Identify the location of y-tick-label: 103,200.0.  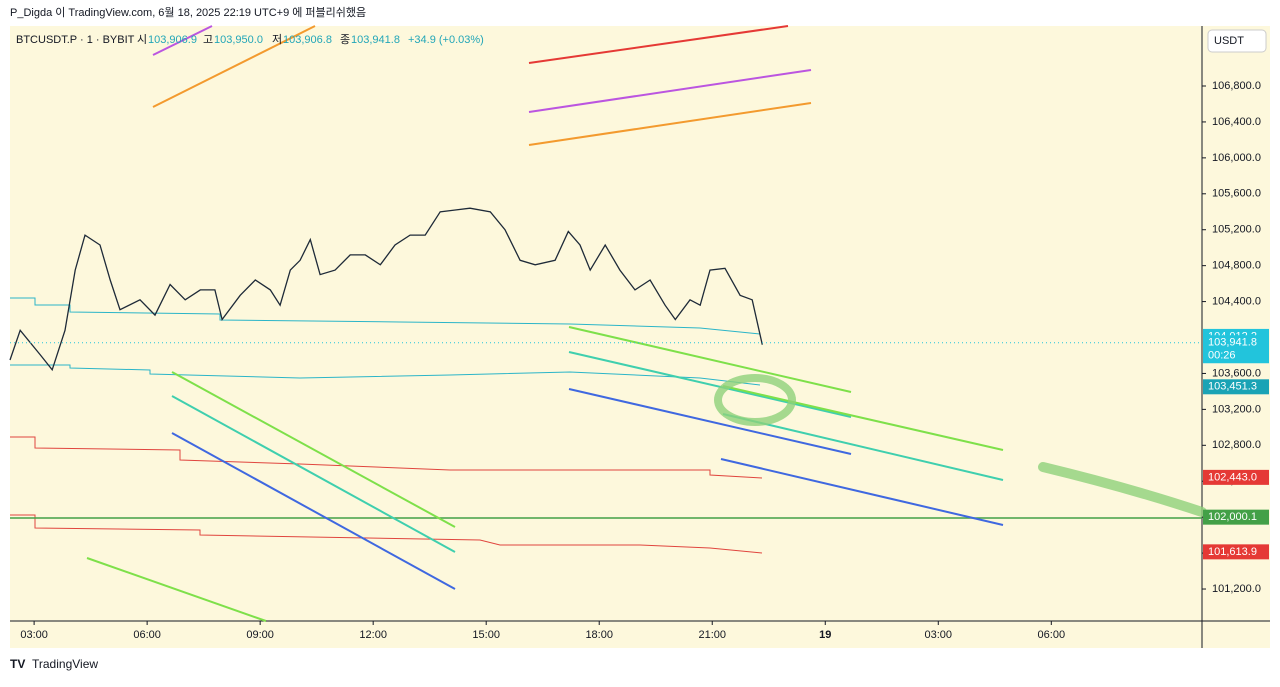
(1236, 409).